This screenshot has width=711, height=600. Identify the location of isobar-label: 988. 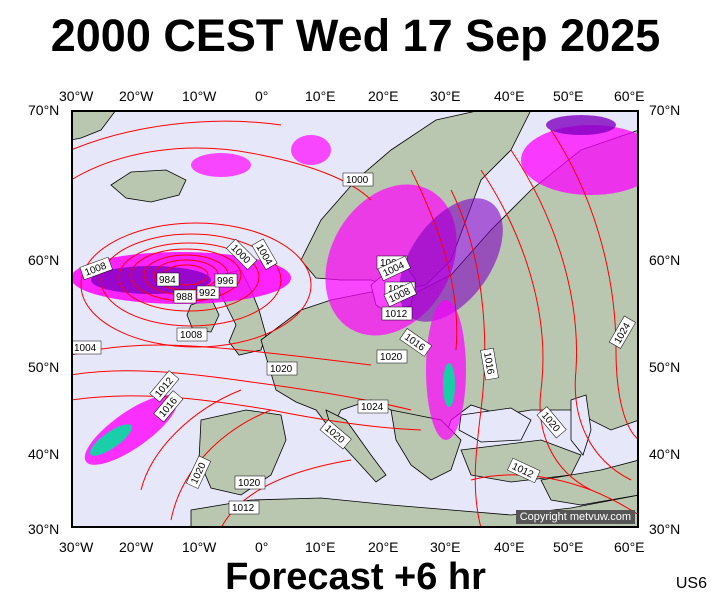
(185, 296).